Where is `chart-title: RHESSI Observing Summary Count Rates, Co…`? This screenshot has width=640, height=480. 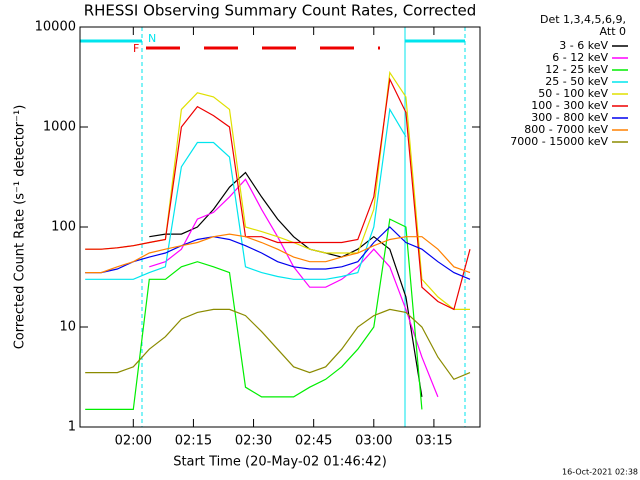 chart-title: RHESSI Observing Summary Count Rates, Co… is located at coordinates (280, 11).